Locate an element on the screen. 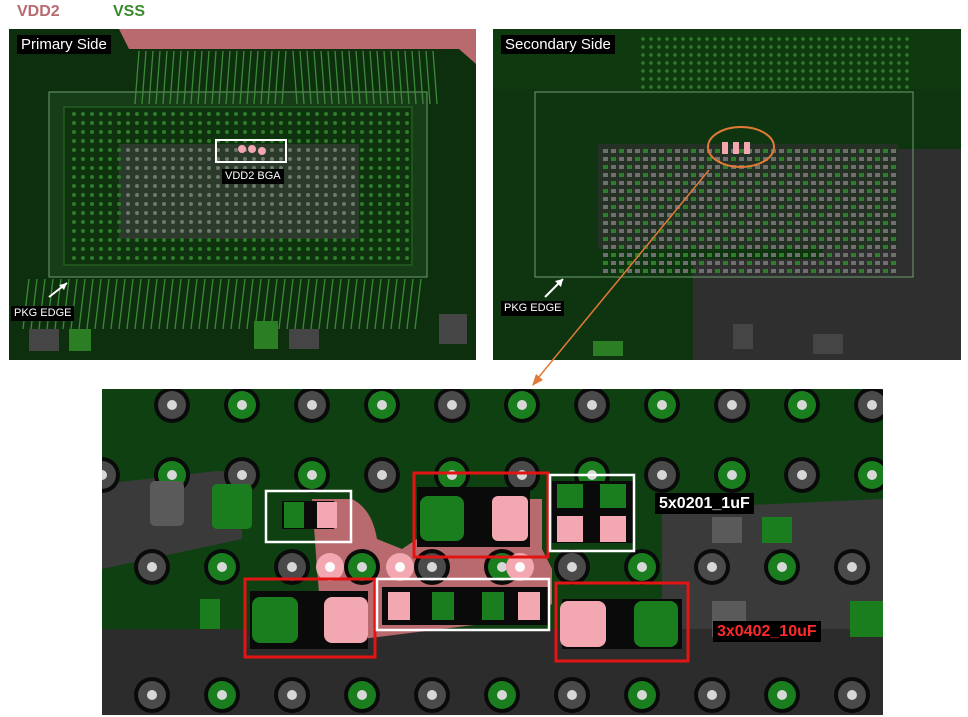  cap-0201-a is located at coordinates (308, 516).